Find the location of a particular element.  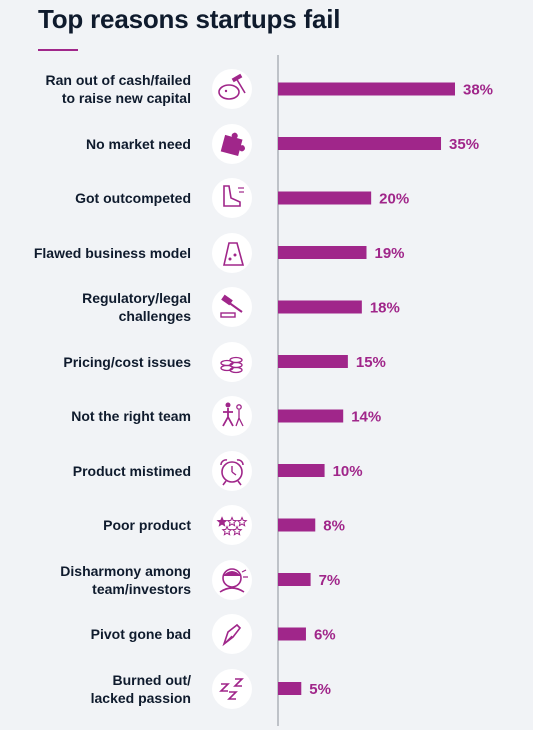

running-shoe-icon is located at coordinates (232, 198).